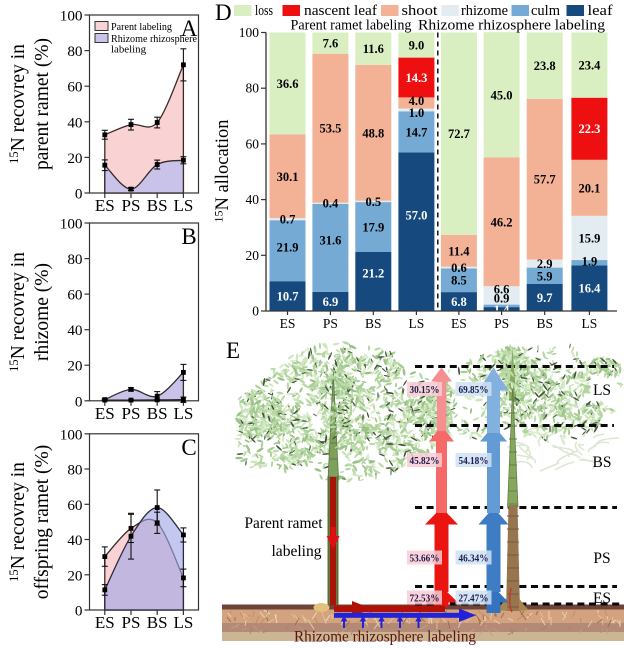 Image resolution: width=624 pixels, height=648 pixels. What do you see at coordinates (340, 11) in the screenshot?
I see `svg-text: nascent leaf` at bounding box center [340, 11].